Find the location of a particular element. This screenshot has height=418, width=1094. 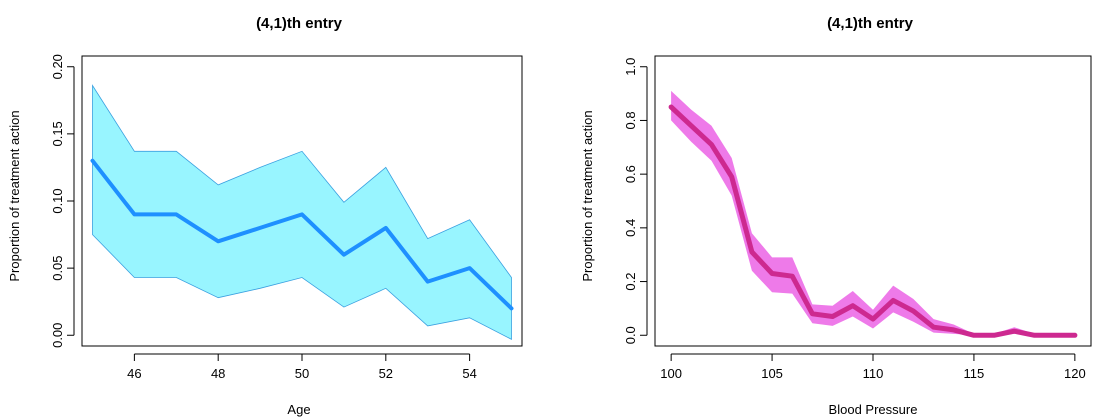

x-tick-label: 52 is located at coordinates (386, 373).